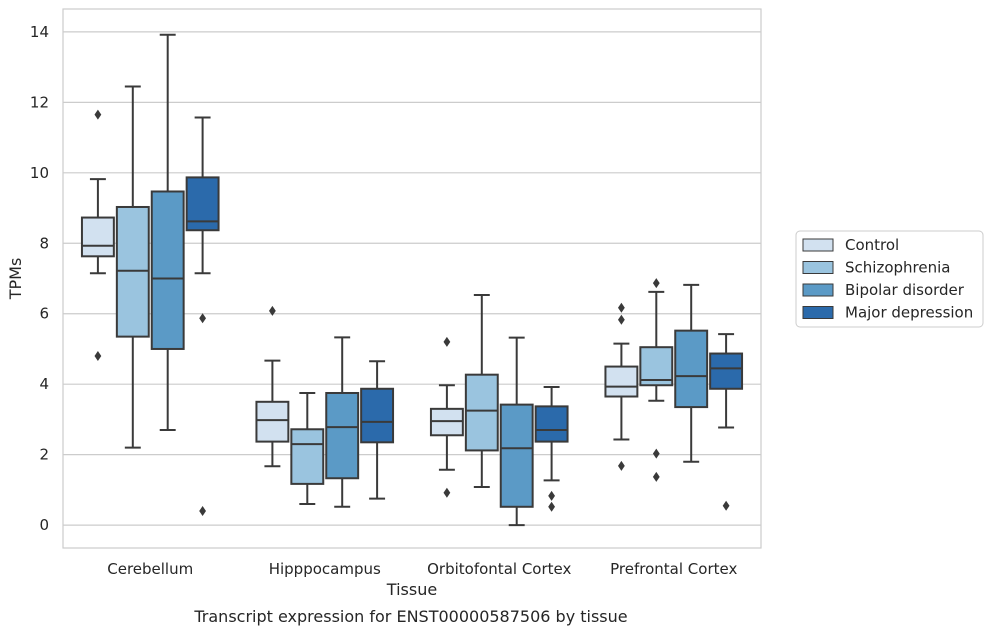 This screenshot has height=634, width=992. I want to click on y-tick-label: 10, so click(39, 173).